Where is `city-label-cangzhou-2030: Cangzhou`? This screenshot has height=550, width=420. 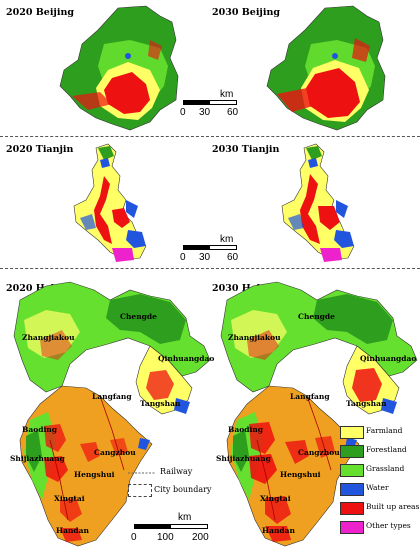
city-label-cangzhou-2030: Cangzhou is located at coordinates (319, 452).